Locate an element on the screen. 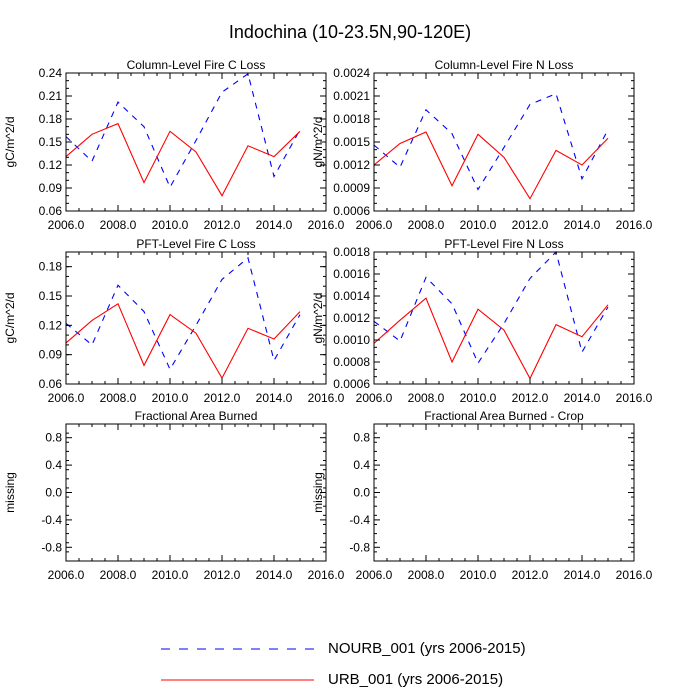 The width and height of the screenshot is (700, 700). panel-title: Fractional Area Burned - Crop is located at coordinates (504, 416).